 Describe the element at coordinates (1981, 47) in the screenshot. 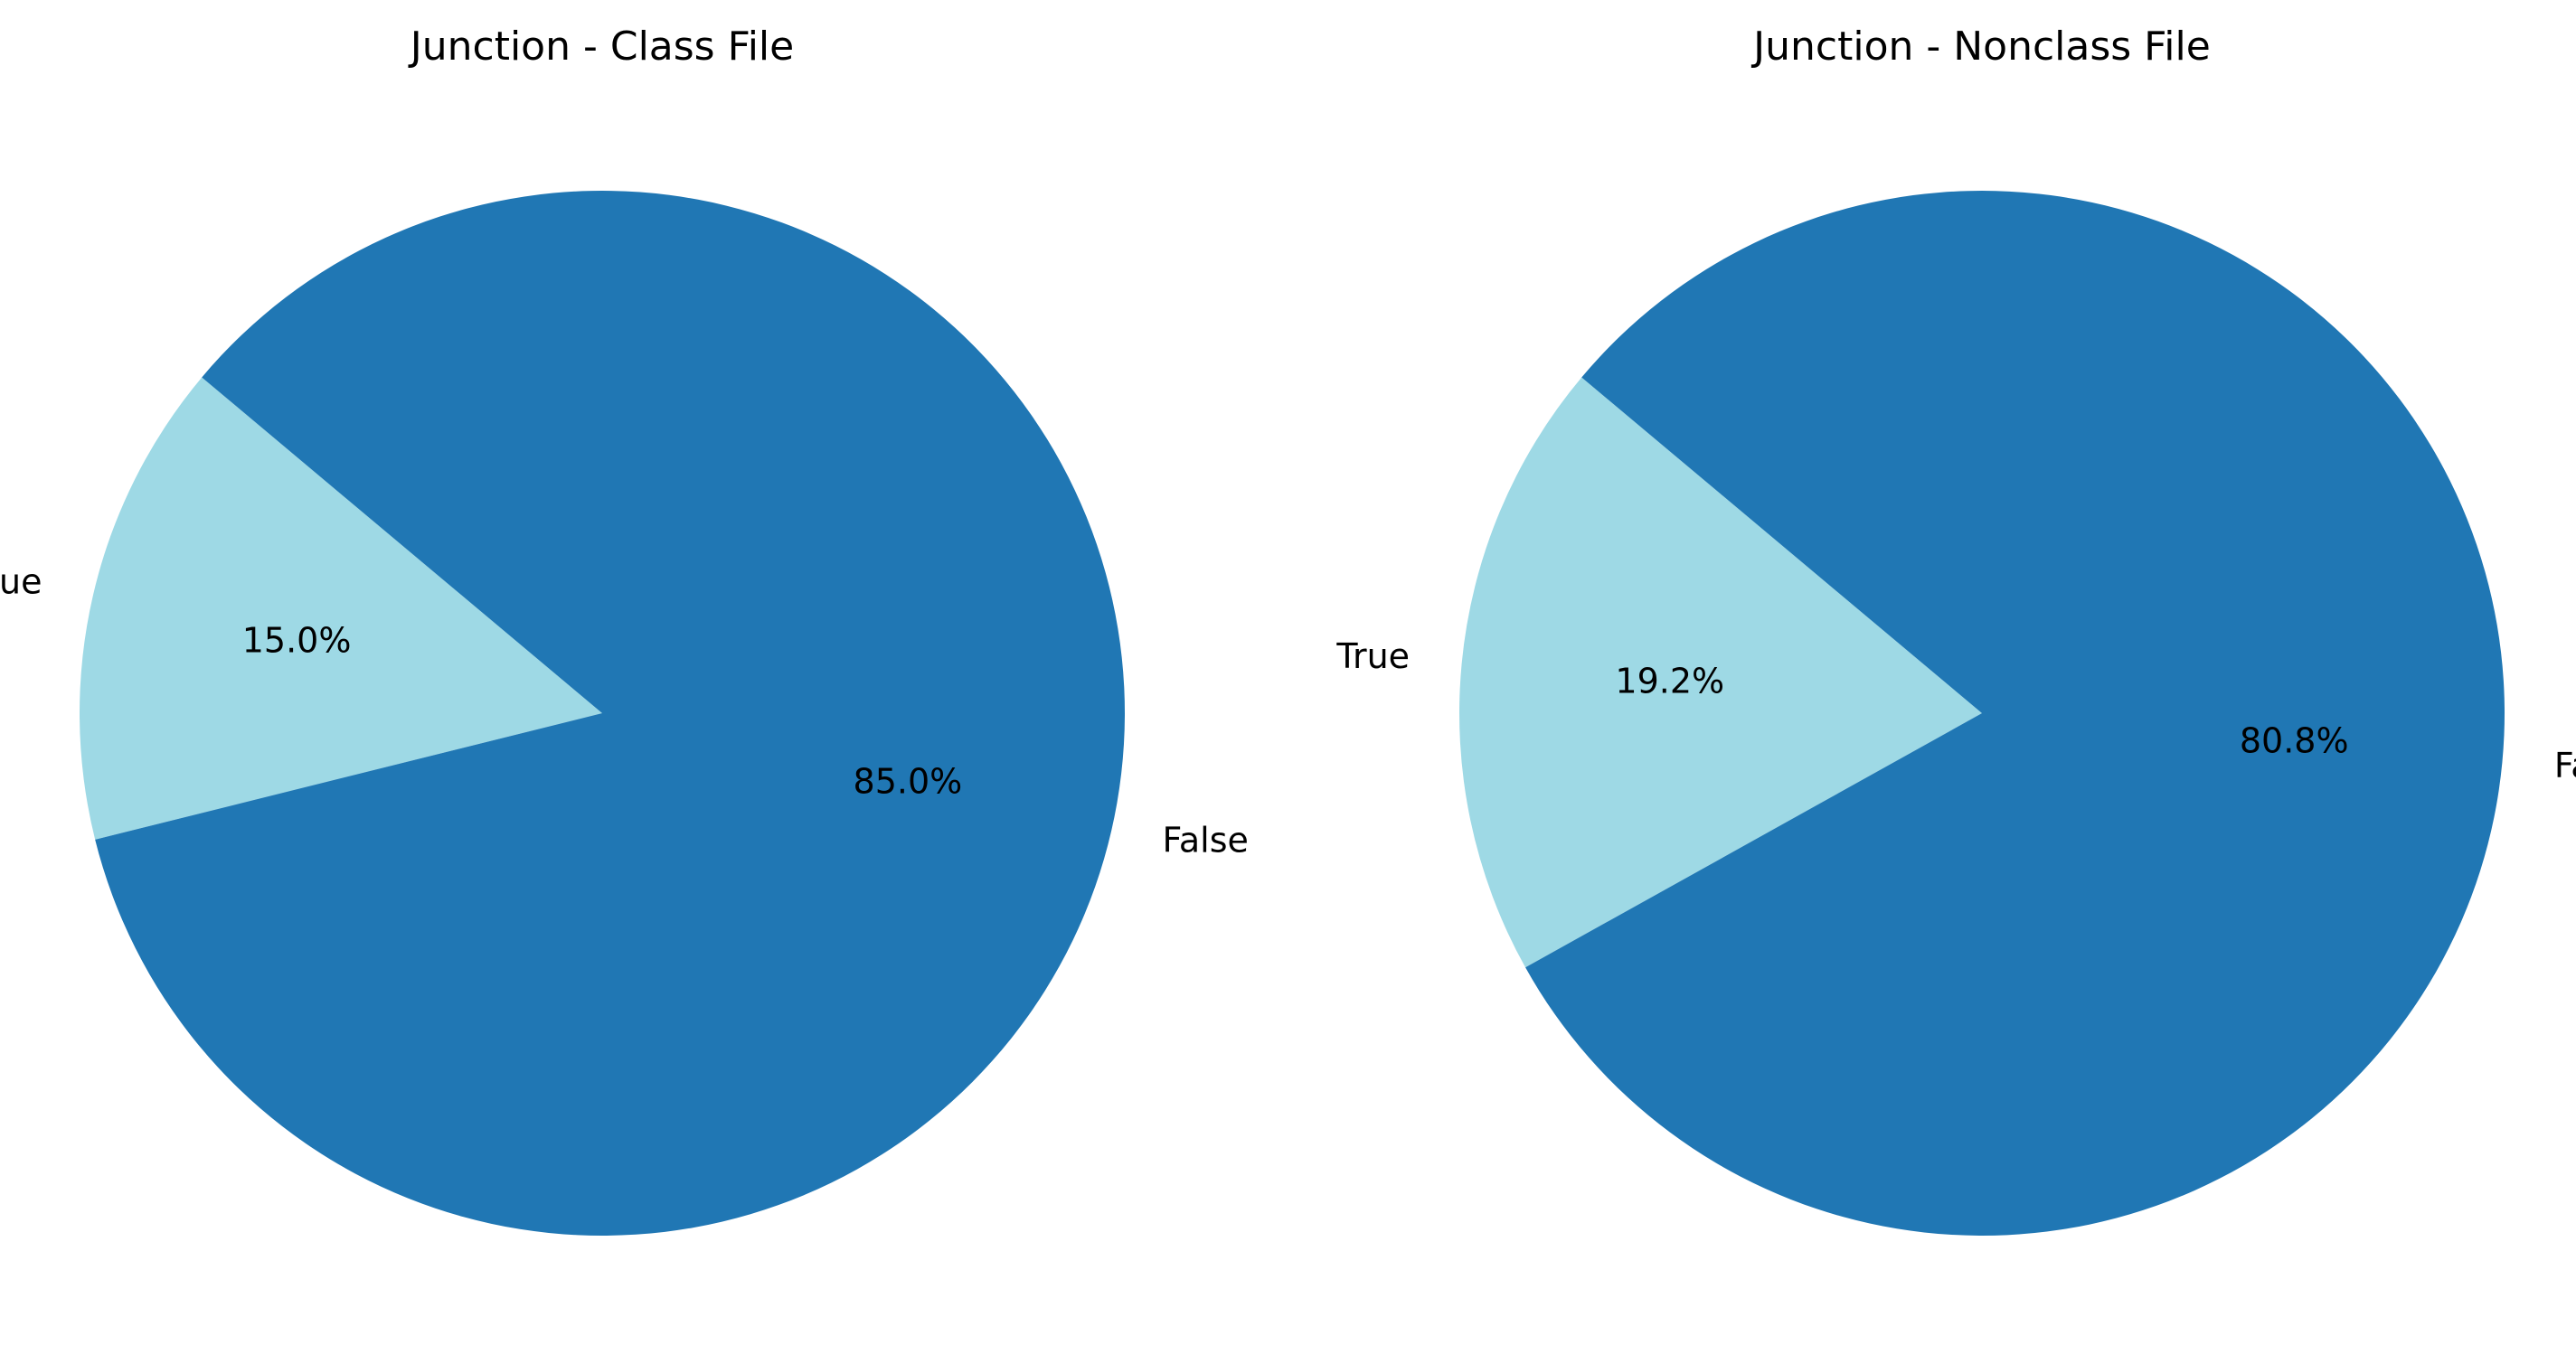

I see `chart-title: Junction - Nonclass File` at that location.